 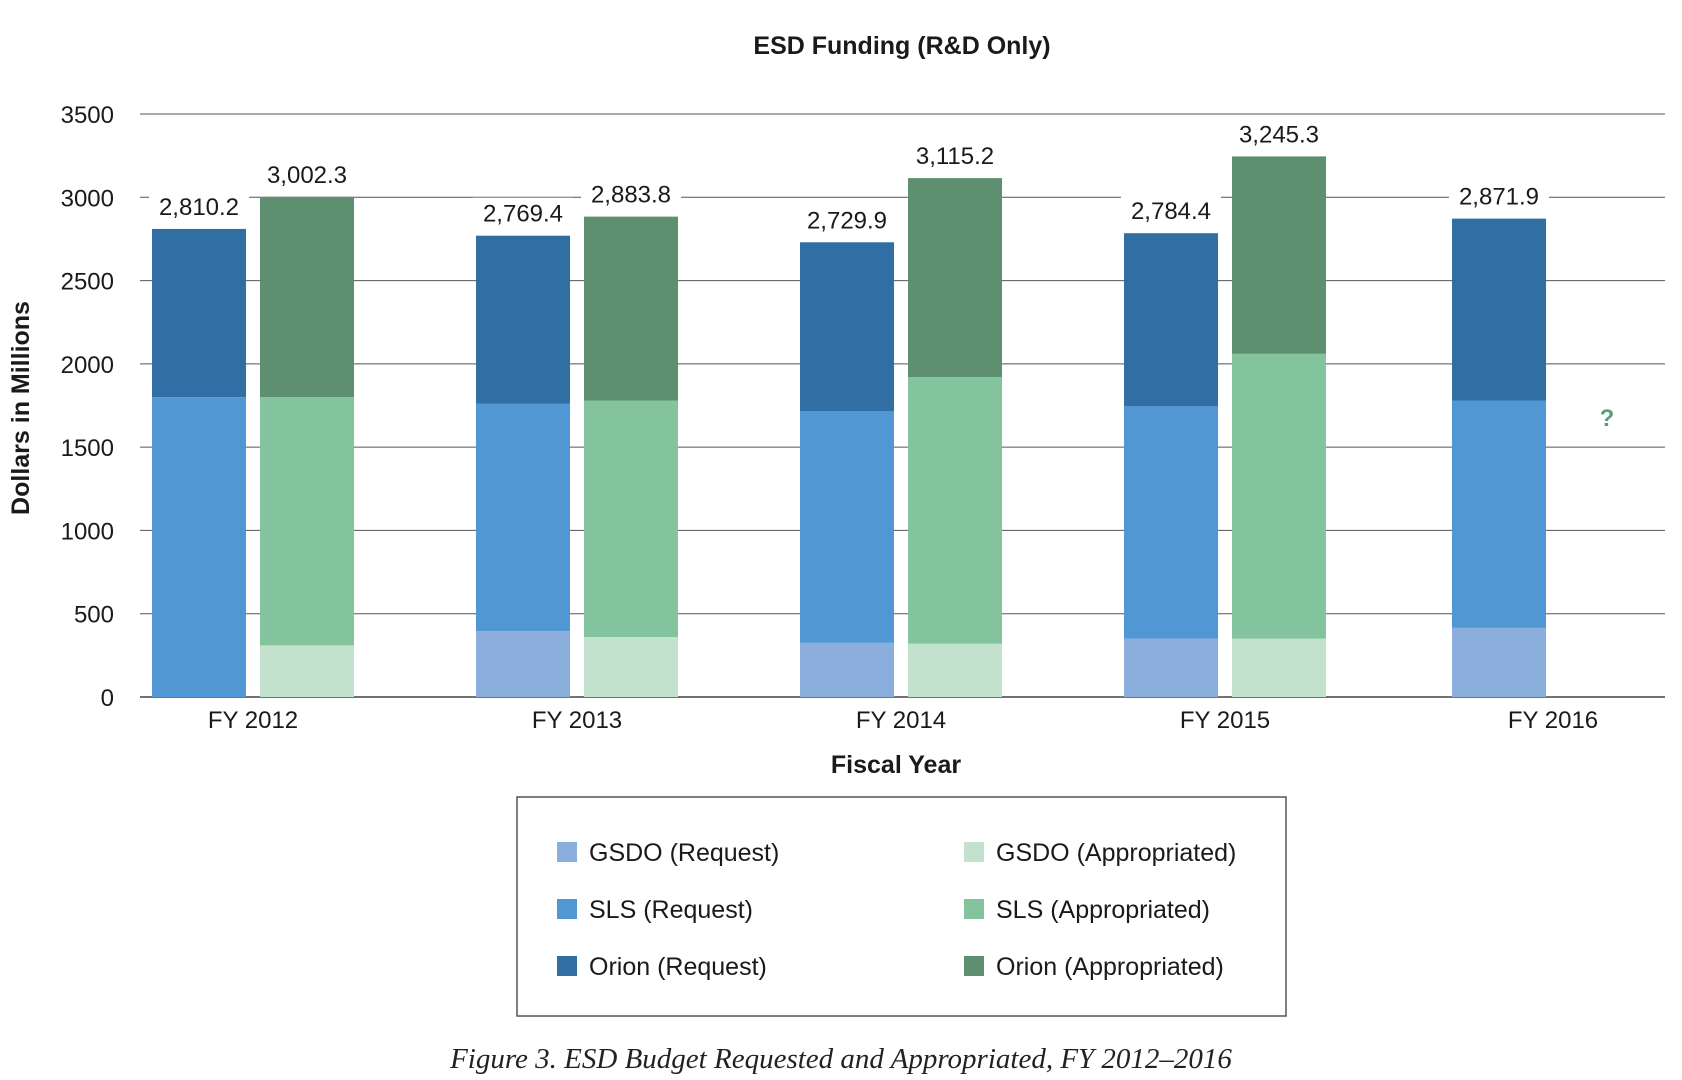 I want to click on legend-frame, so click(x=901, y=906).